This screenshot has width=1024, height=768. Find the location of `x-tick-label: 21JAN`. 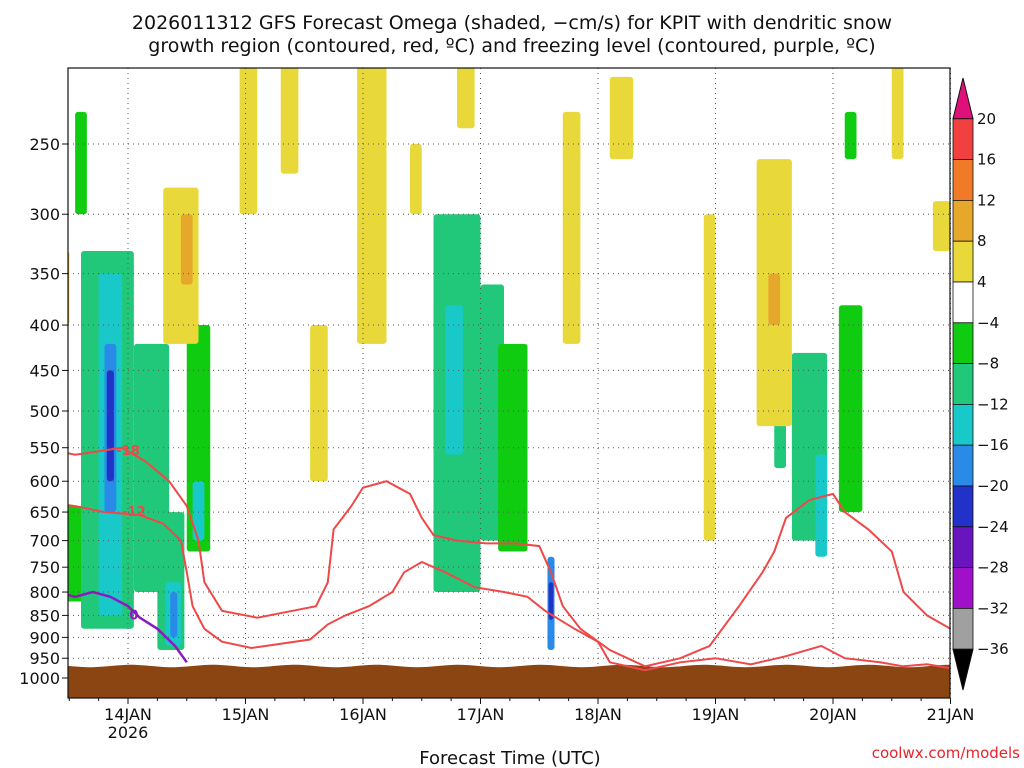

x-tick-label: 21JAN is located at coordinates (951, 714).